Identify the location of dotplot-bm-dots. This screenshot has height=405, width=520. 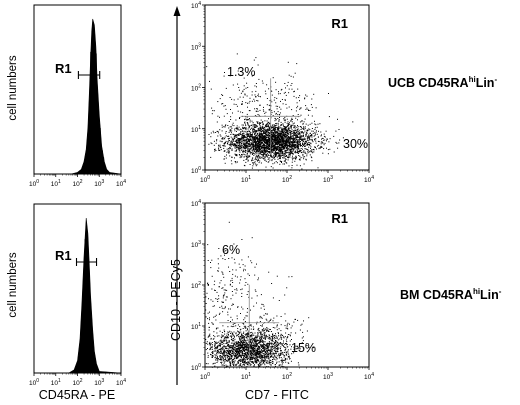
(259, 294).